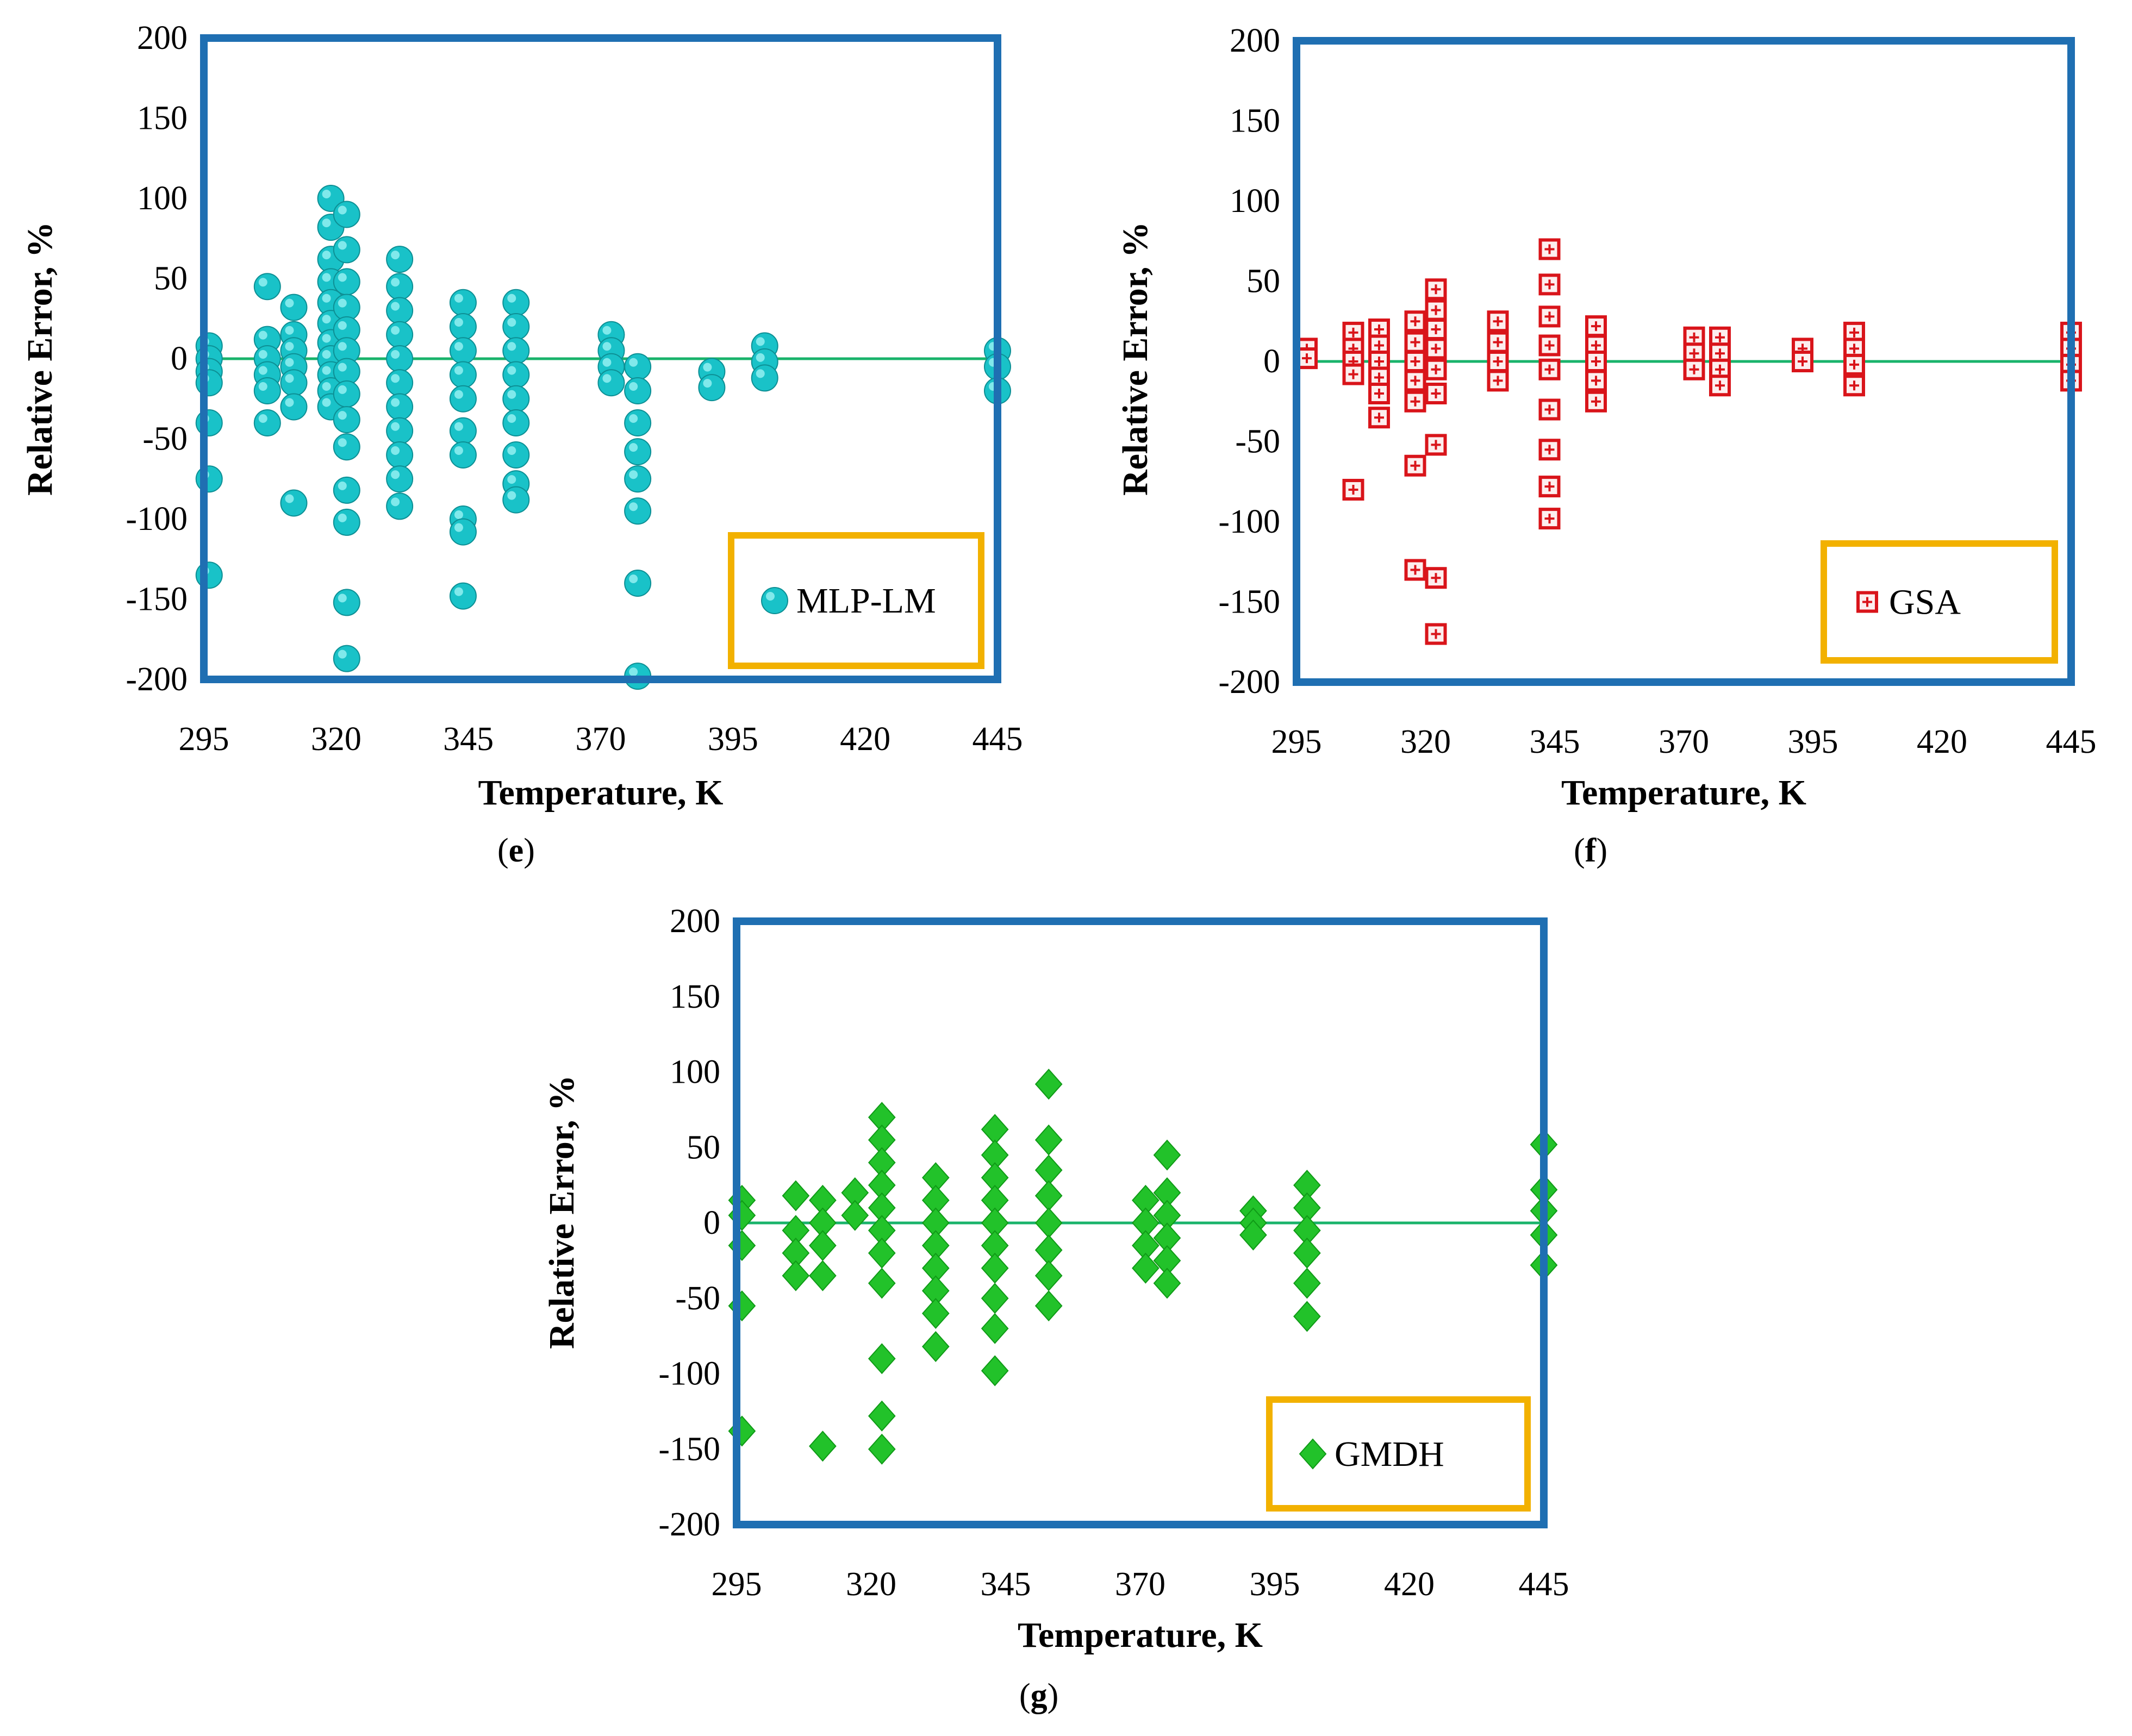 This screenshot has width=2132, height=1736. What do you see at coordinates (1591, 850) in the screenshot?
I see `panel-letter-f: f` at bounding box center [1591, 850].